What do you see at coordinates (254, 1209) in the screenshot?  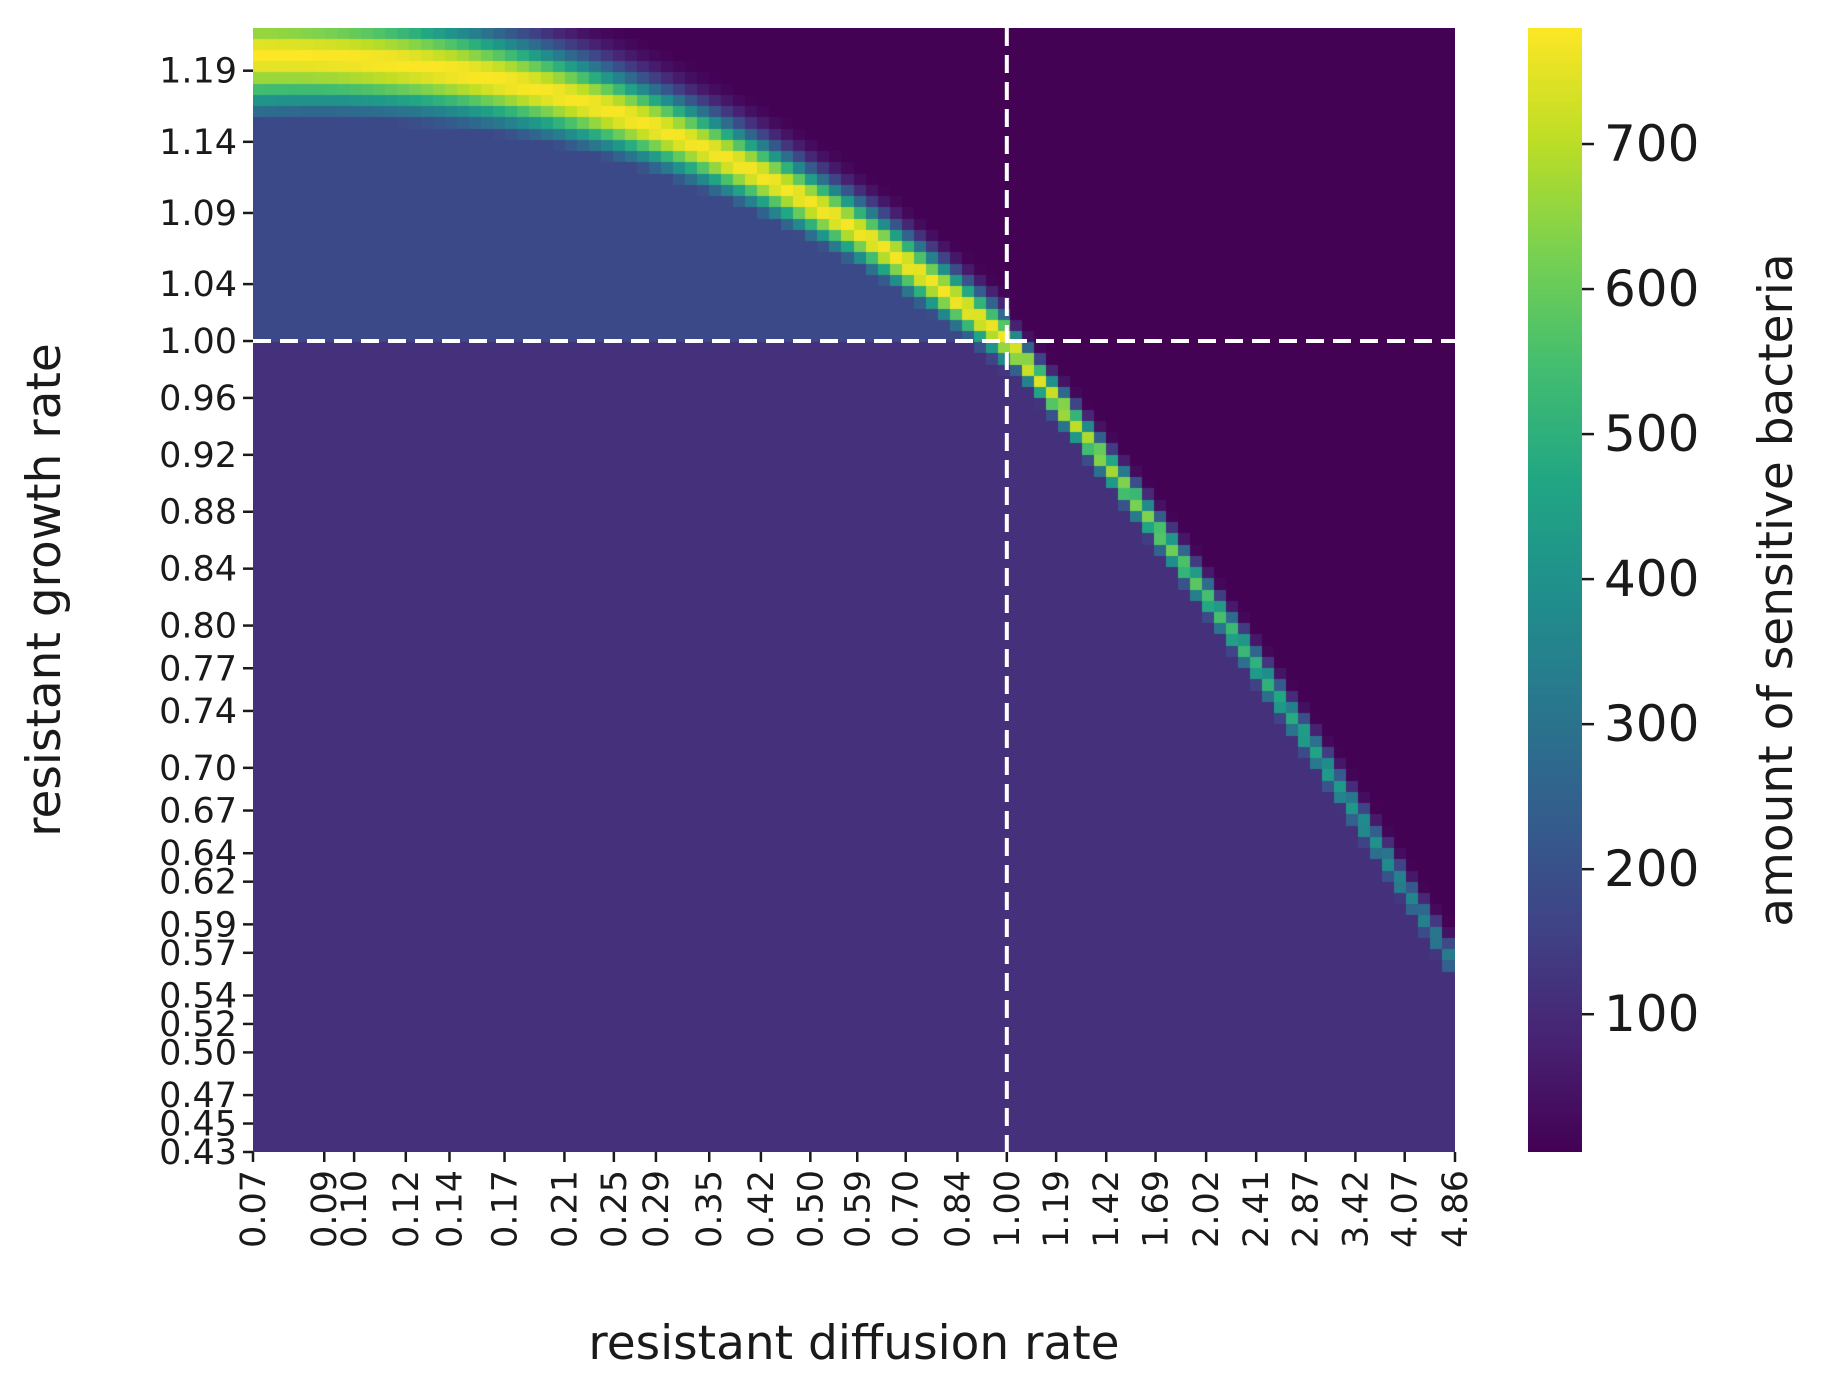 I see `x-tick-label: 0.07` at bounding box center [254, 1209].